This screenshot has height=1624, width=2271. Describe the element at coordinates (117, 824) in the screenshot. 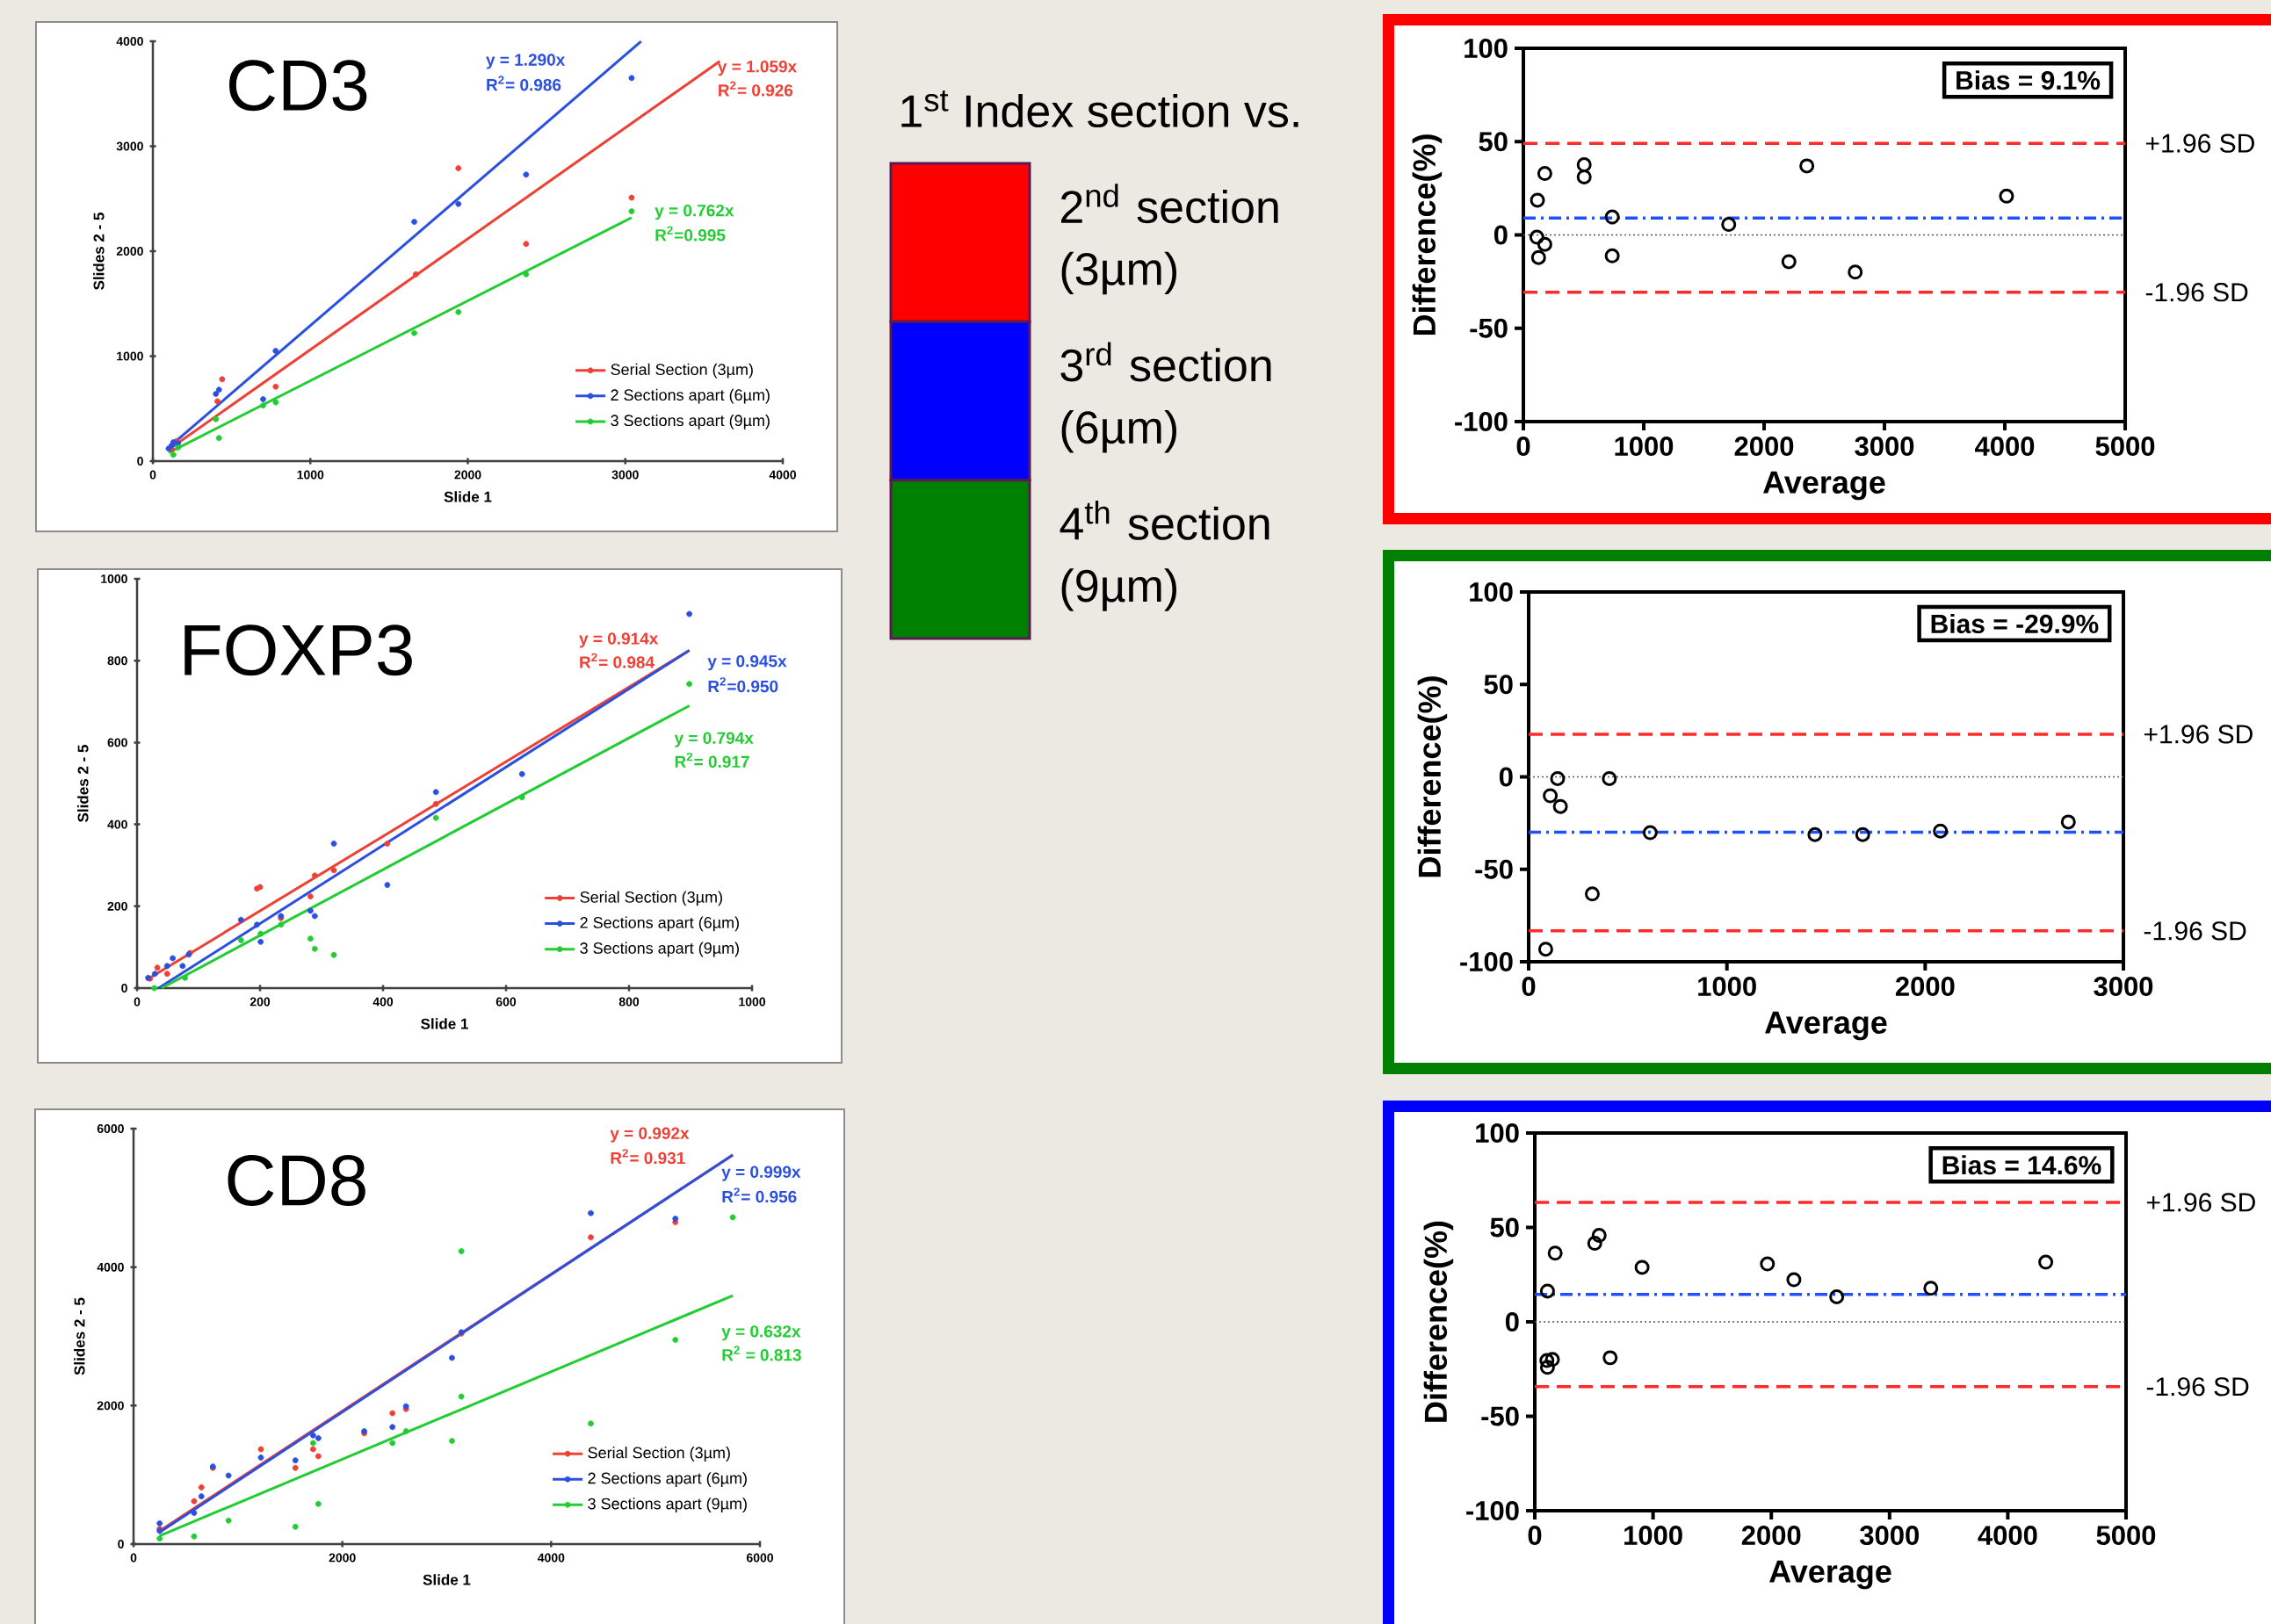

I see `y-tick-label: 400` at that location.